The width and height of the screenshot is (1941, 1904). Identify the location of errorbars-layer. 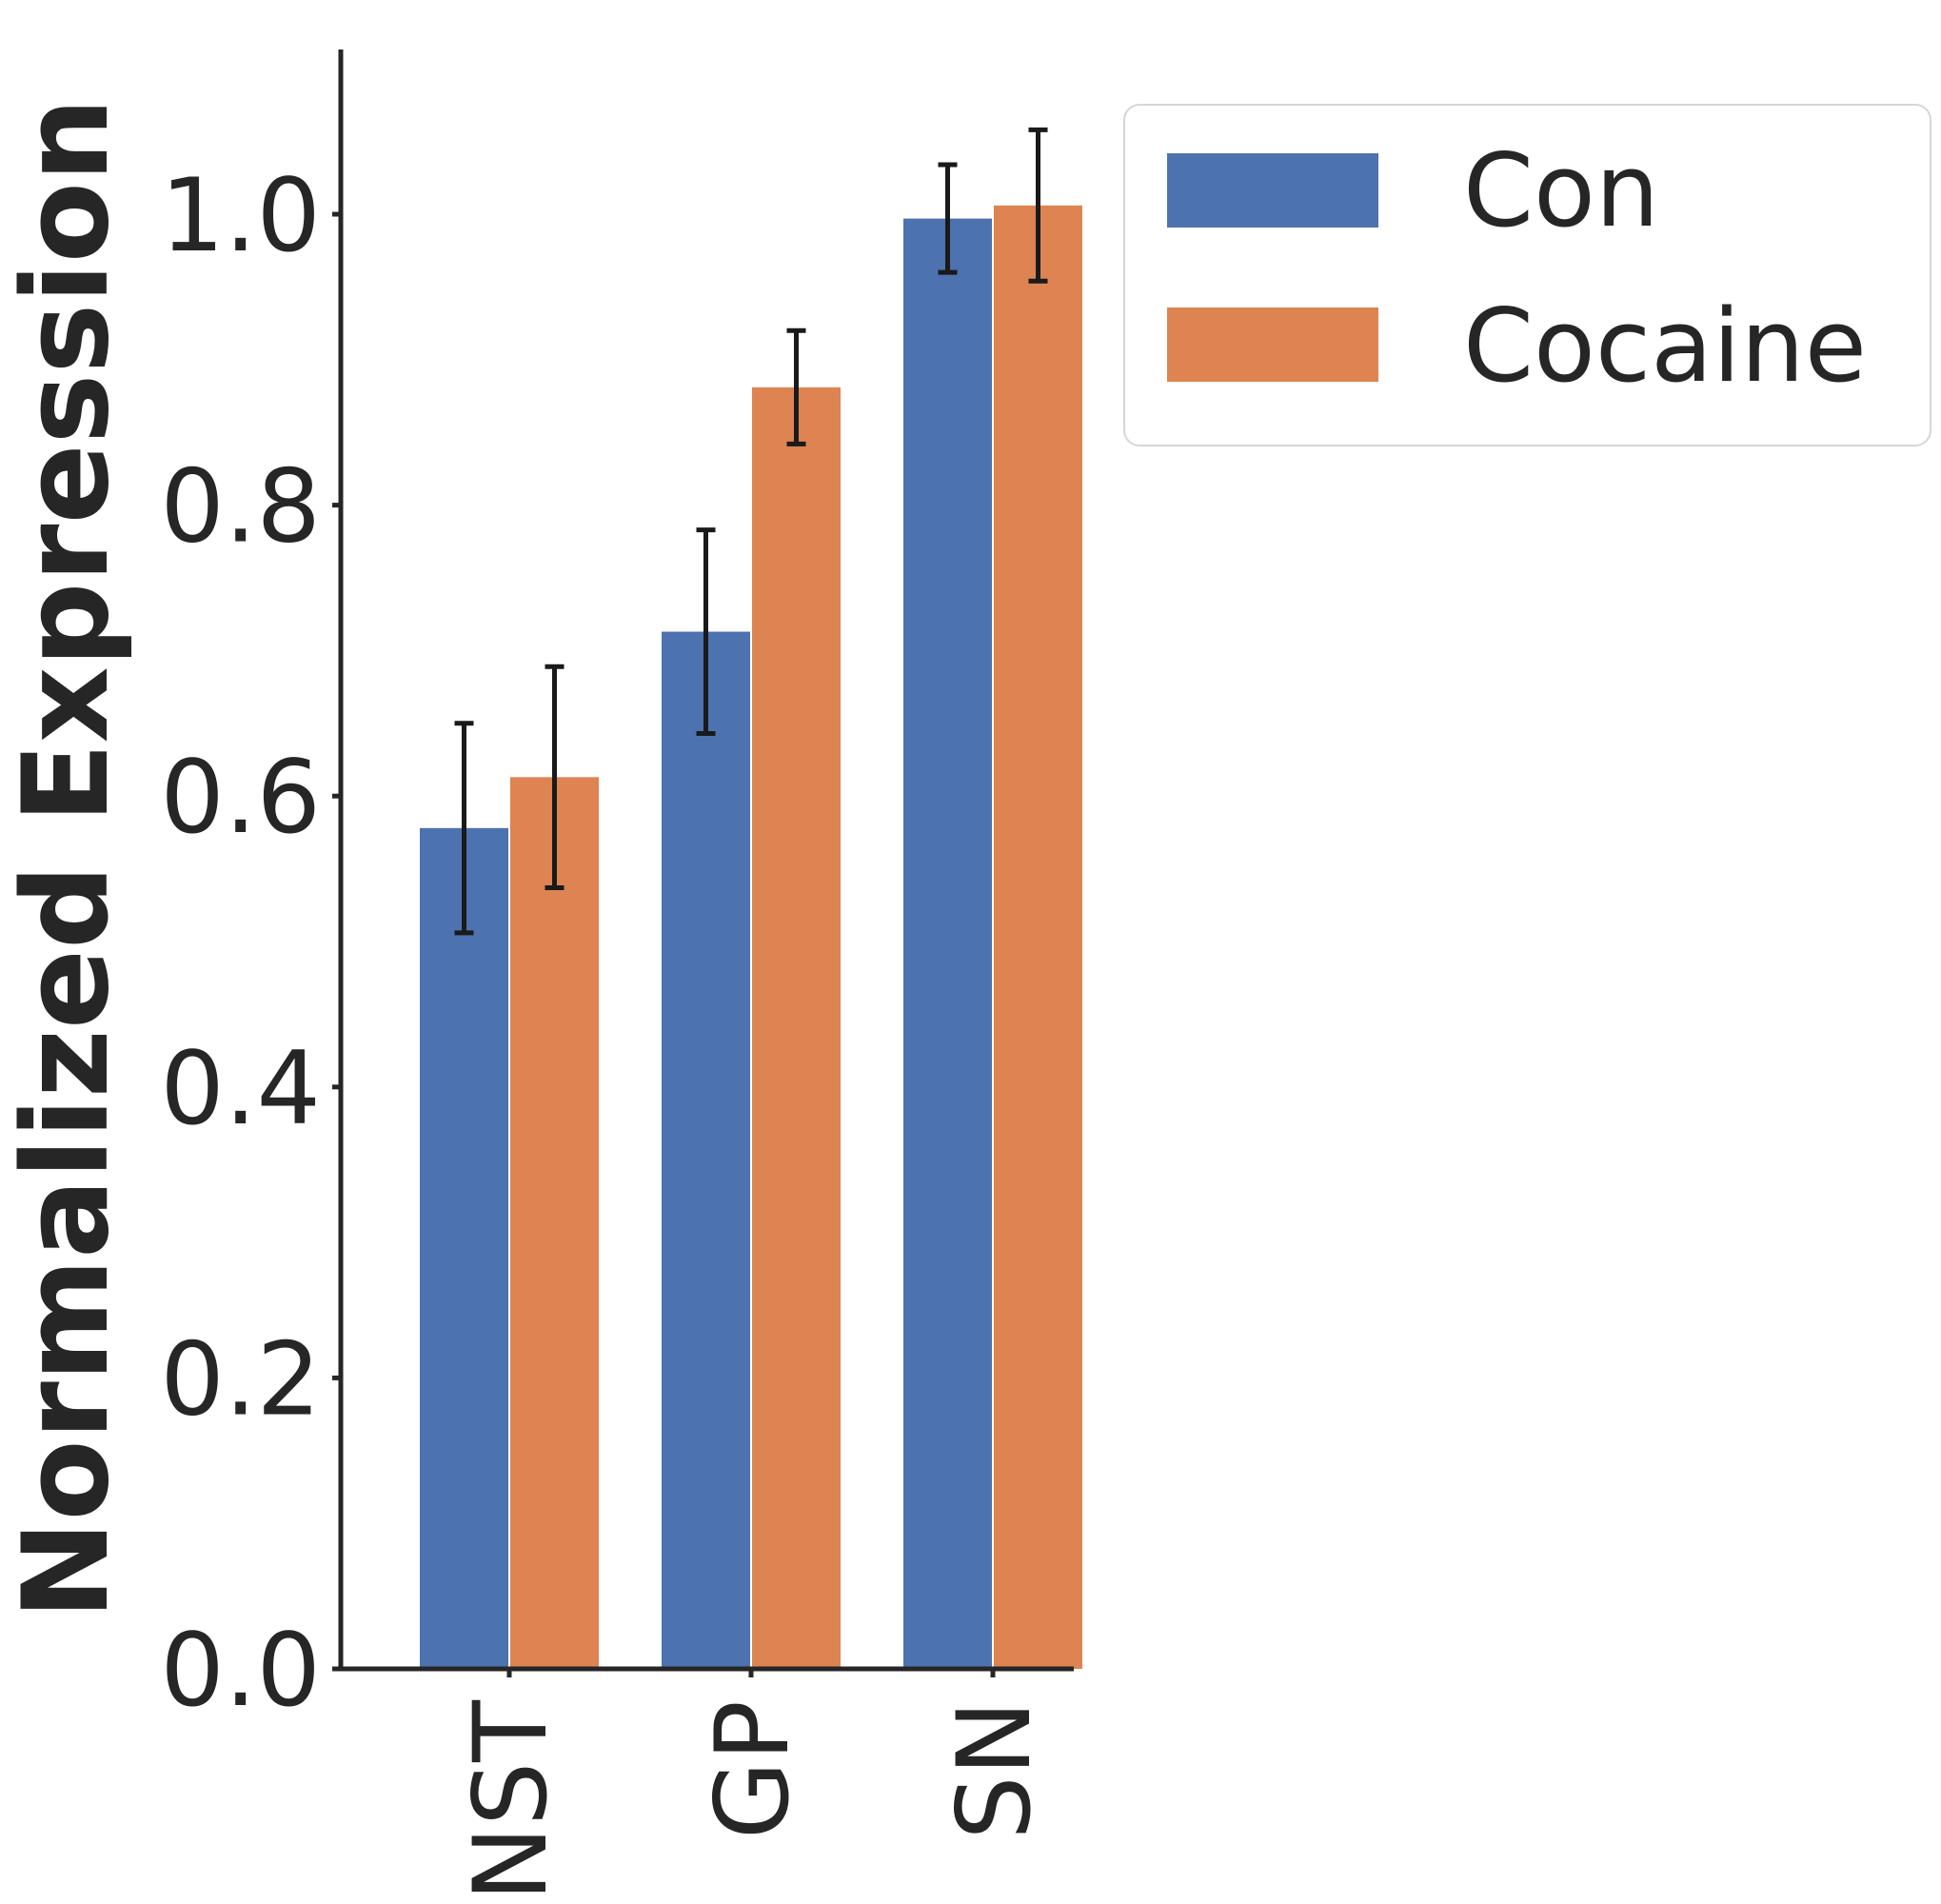
(751, 531).